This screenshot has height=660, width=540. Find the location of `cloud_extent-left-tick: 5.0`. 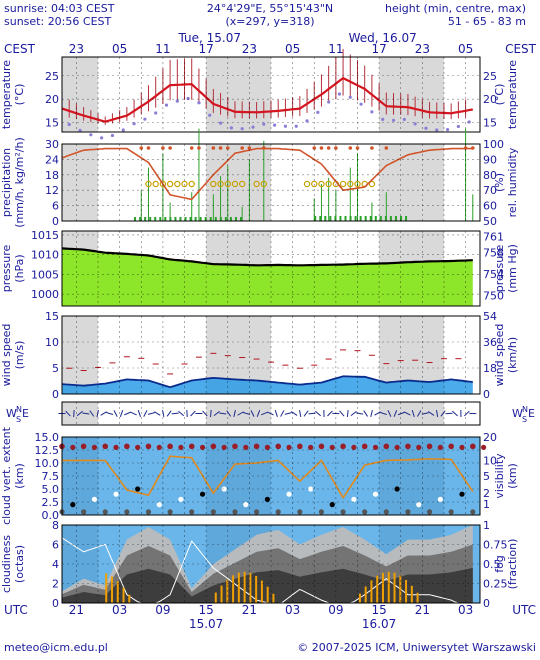

cloud_extent-left-tick: 5.0 is located at coordinates (51, 489).